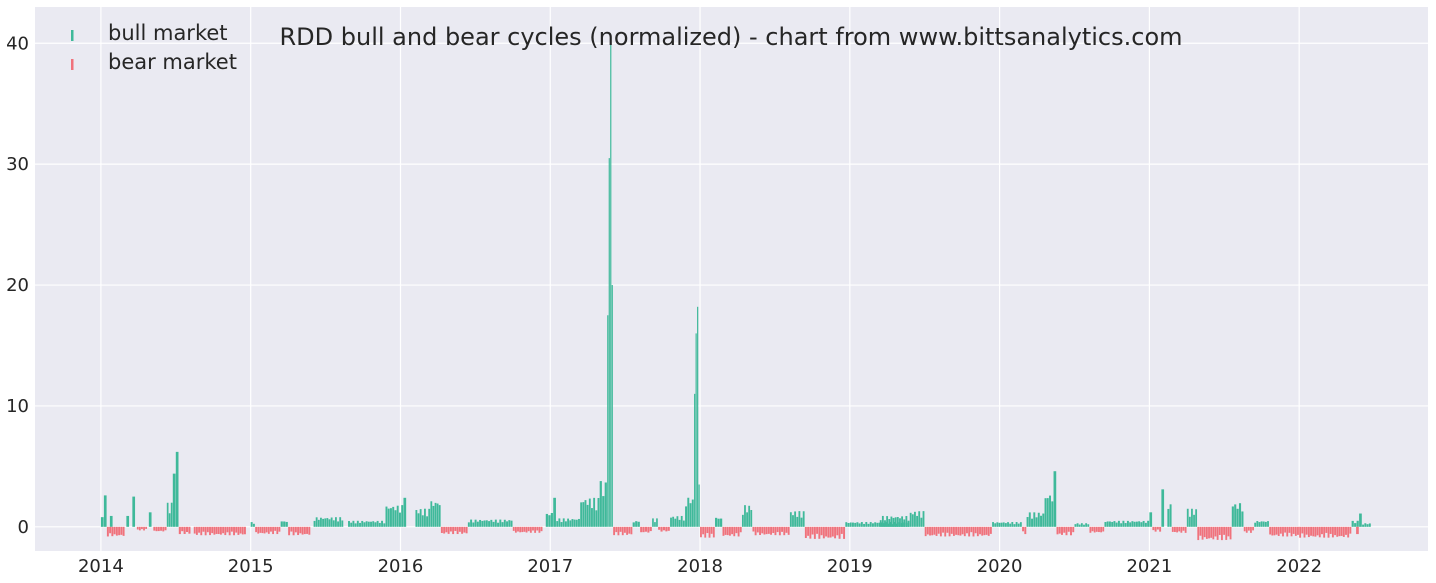 The height and width of the screenshot is (583, 1436). What do you see at coordinates (17, 43) in the screenshot?
I see `y-tick-label: 40` at bounding box center [17, 43].